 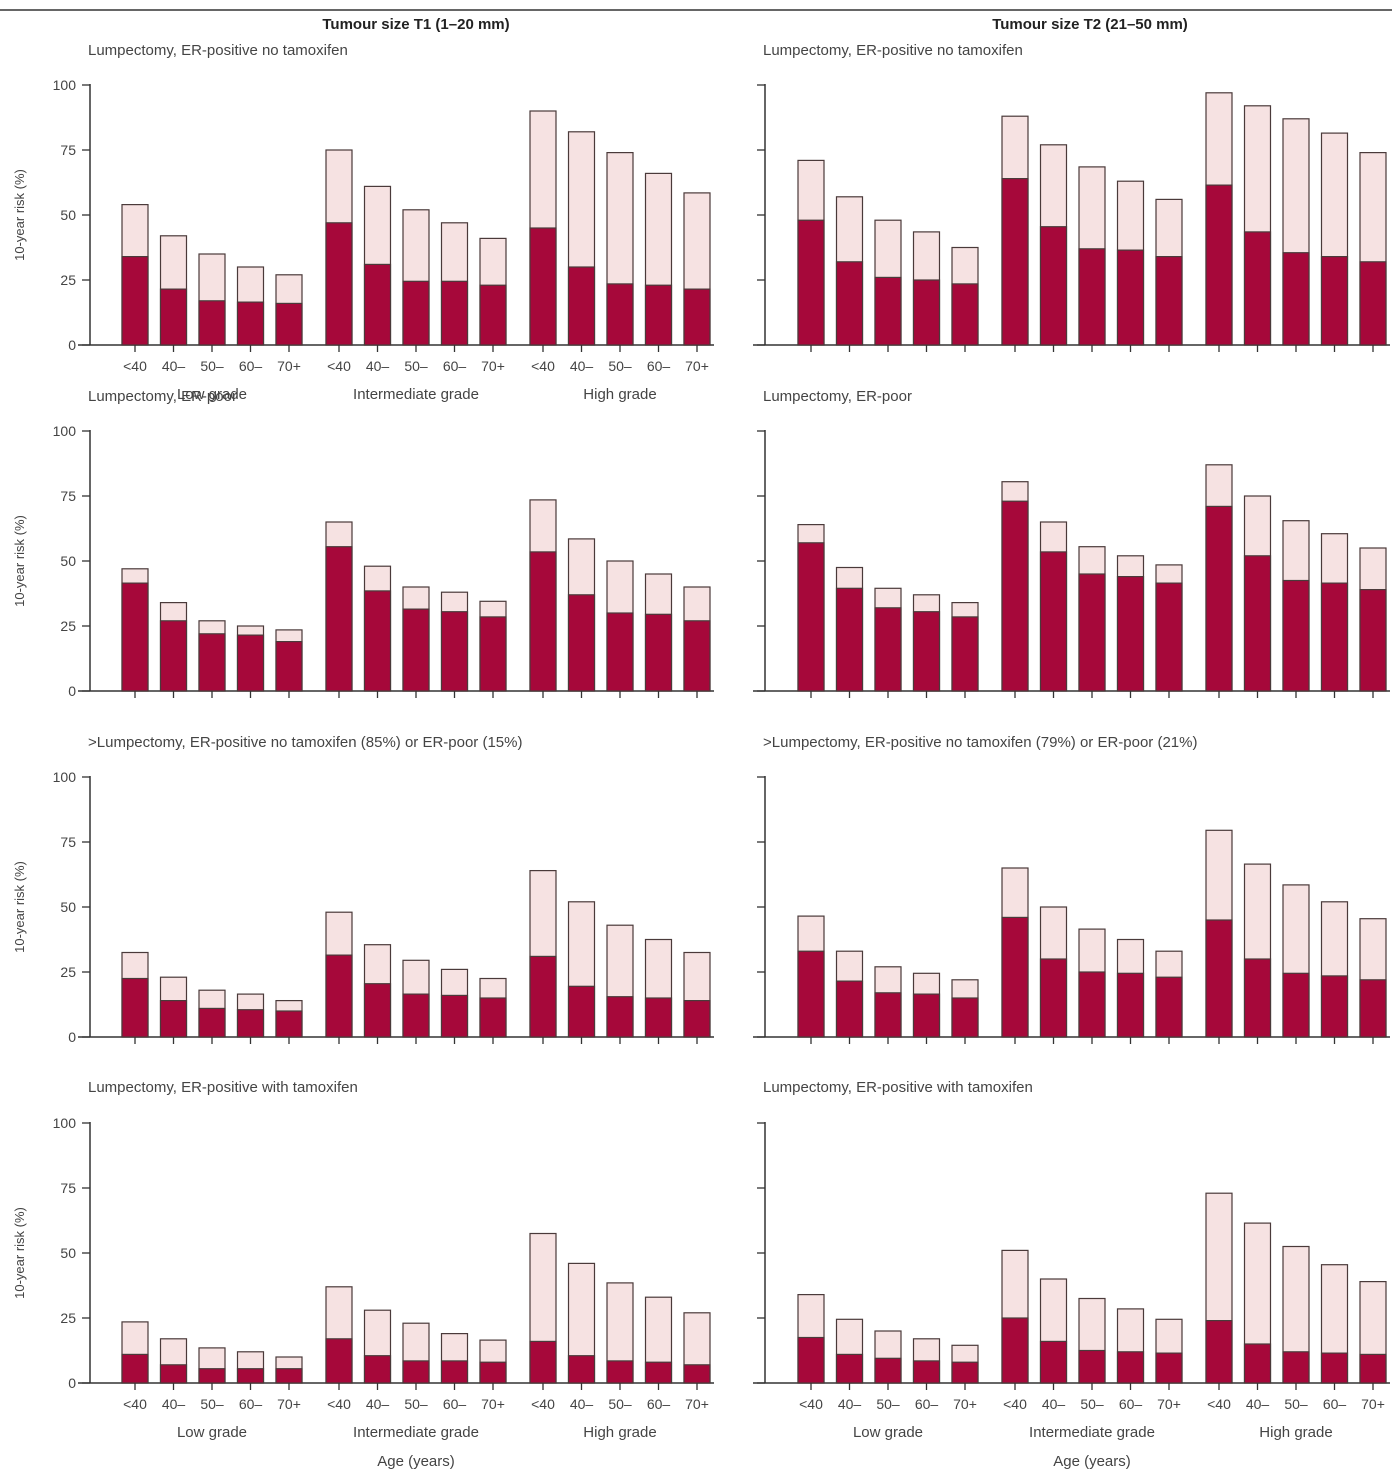 I want to click on y-axis-label: 10-year risk (%), so click(x=19, y=561).